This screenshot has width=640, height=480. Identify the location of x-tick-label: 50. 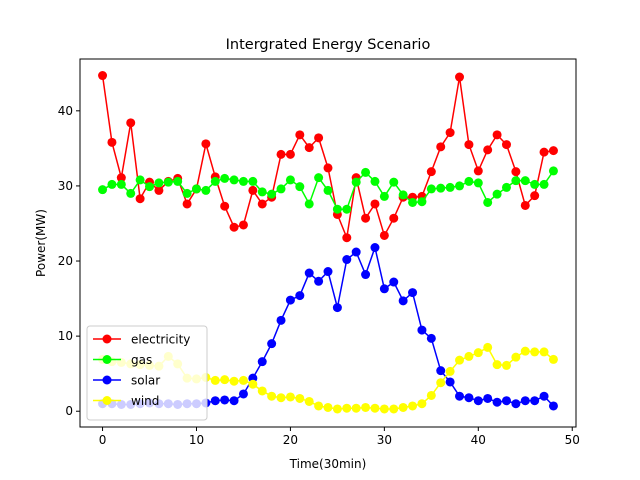
(572, 440).